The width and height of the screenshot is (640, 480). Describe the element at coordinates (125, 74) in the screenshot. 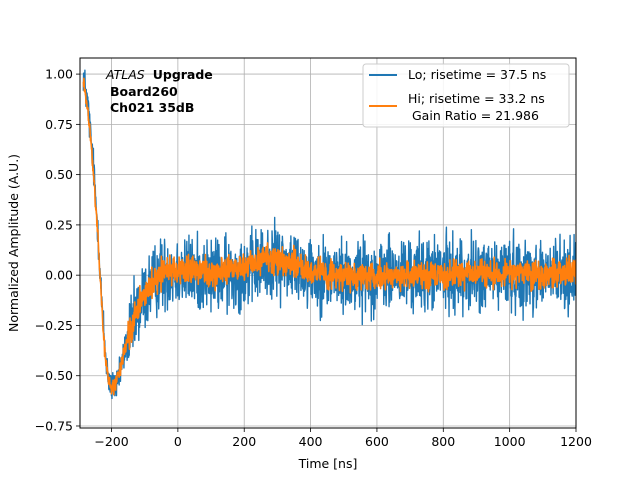

I see `annotation-atlas: ATLAS` at that location.